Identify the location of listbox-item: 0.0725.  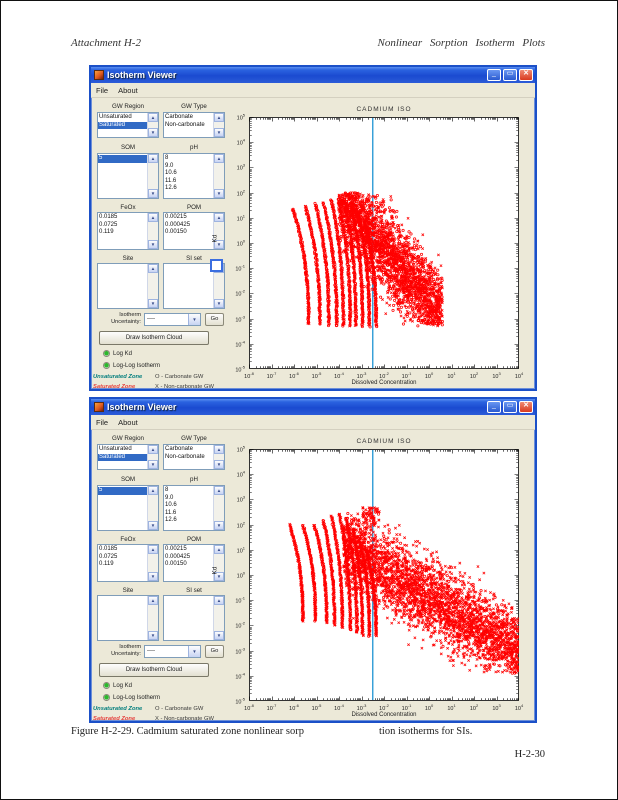
(108, 224).